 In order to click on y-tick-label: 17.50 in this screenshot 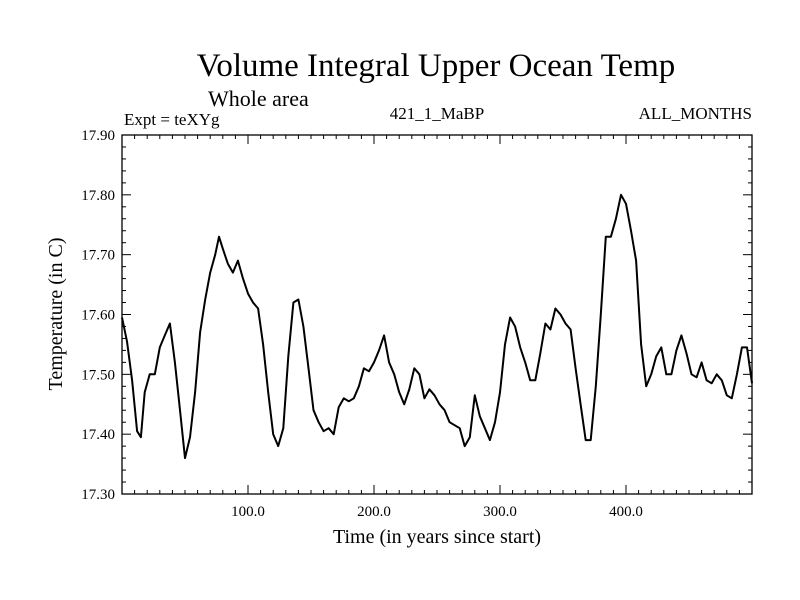, I will do `click(98, 375)`.